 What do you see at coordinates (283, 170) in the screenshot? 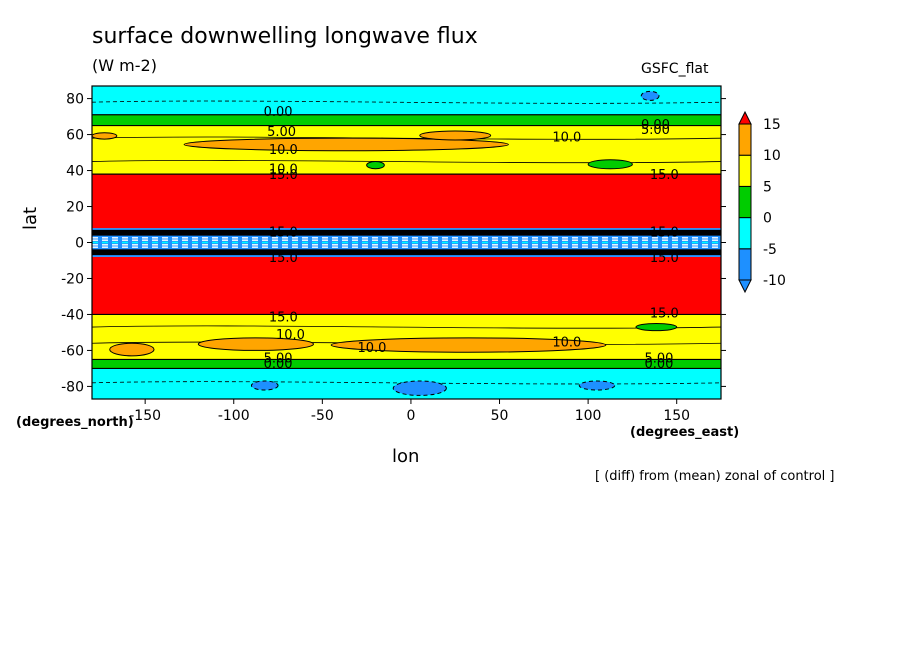
I see `contour-label-3: 10.0` at bounding box center [283, 170].